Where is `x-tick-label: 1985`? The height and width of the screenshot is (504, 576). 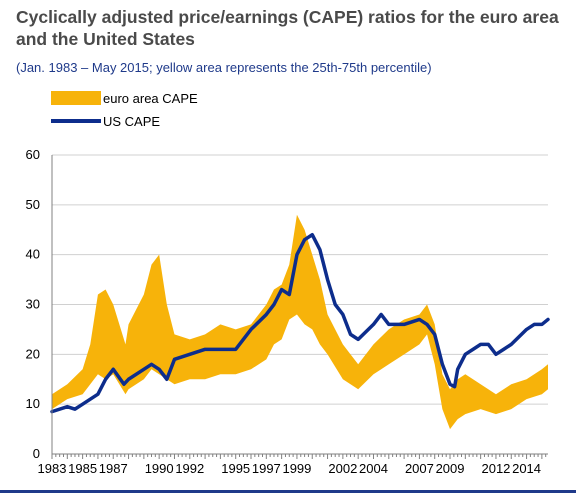
x-tick-label: 1985 is located at coordinates (82, 468).